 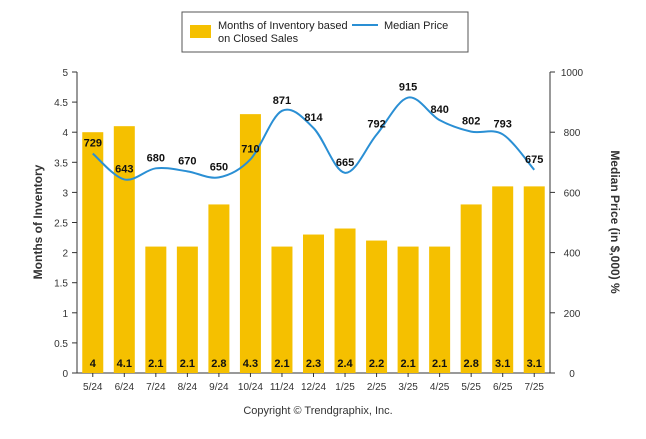 I want to click on x-tick-label: 6/24, so click(x=125, y=387).